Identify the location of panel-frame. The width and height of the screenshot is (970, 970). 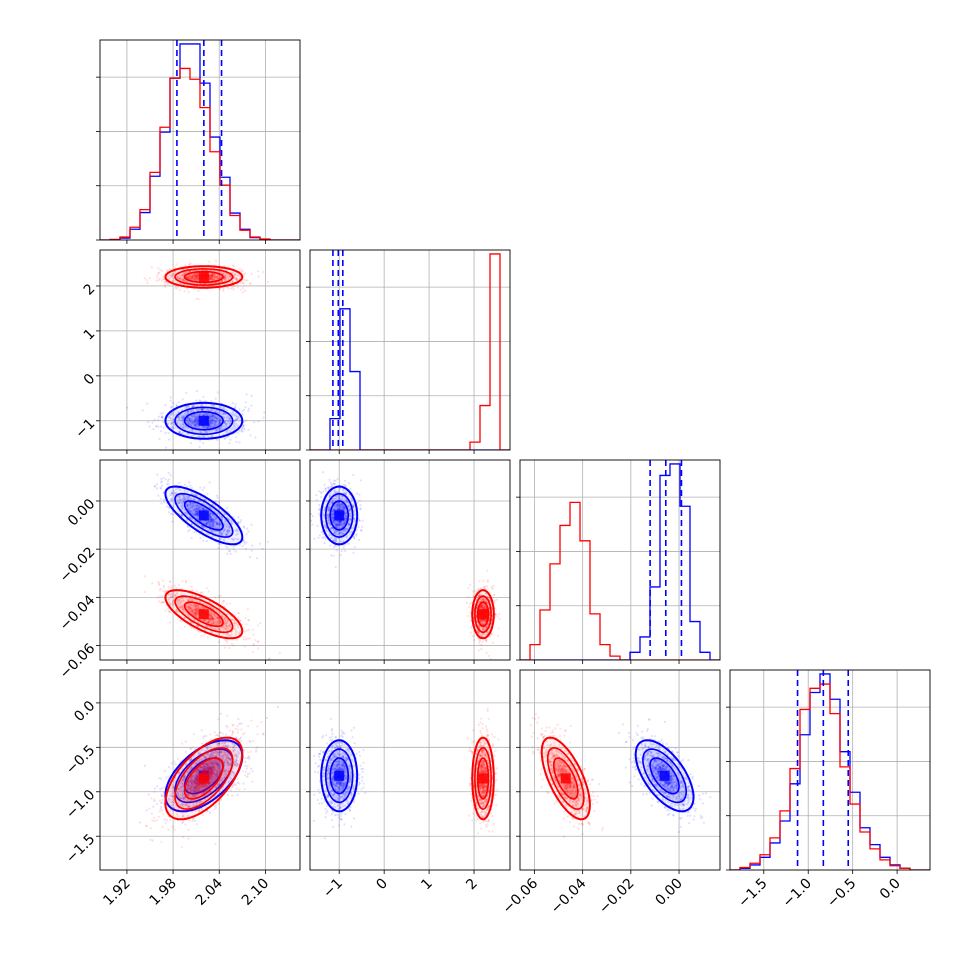
(200, 560).